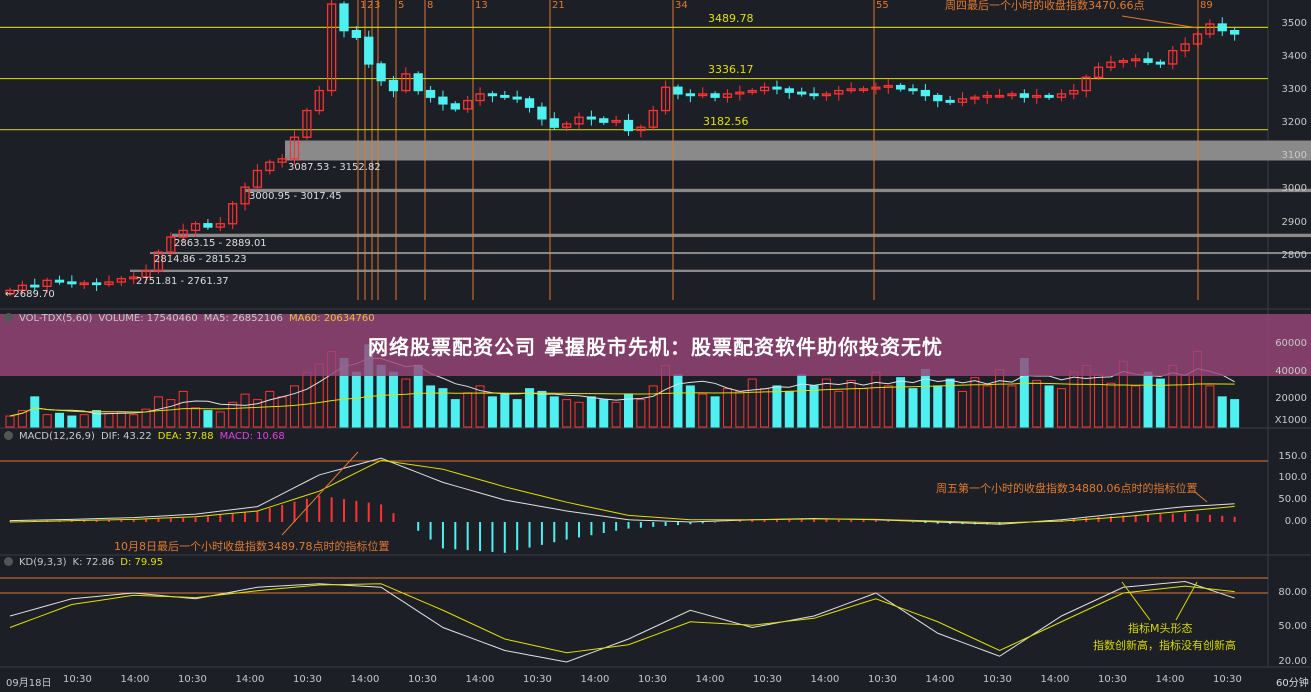 The width and height of the screenshot is (1311, 692). What do you see at coordinates (481, 5) in the screenshot?
I see `fib-label: 13` at bounding box center [481, 5].